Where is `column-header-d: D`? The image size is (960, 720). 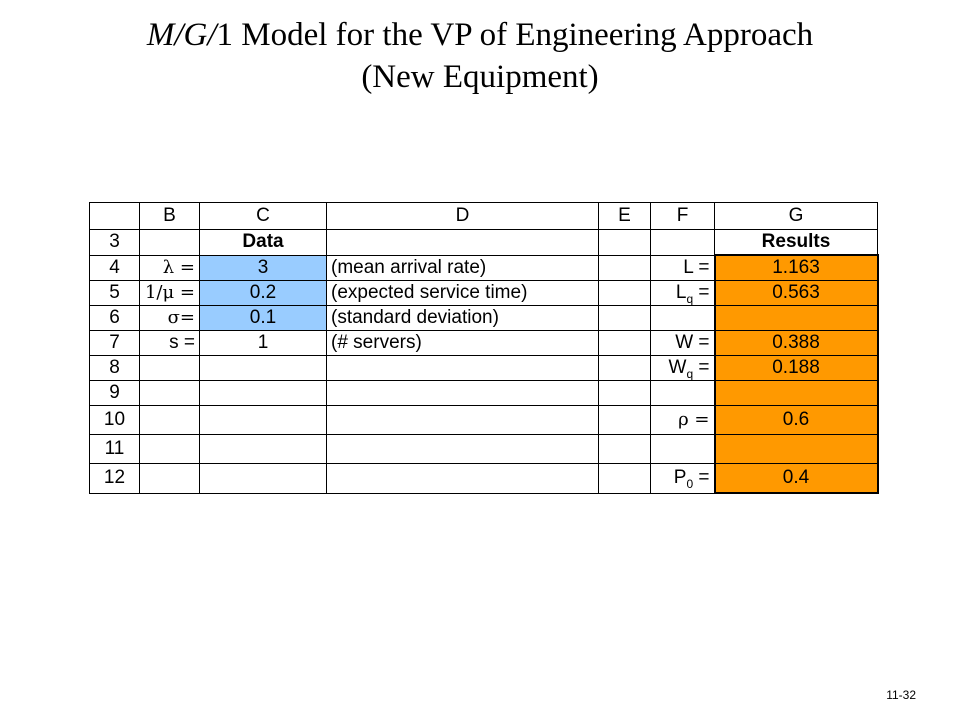 column-header-d: D is located at coordinates (462, 216).